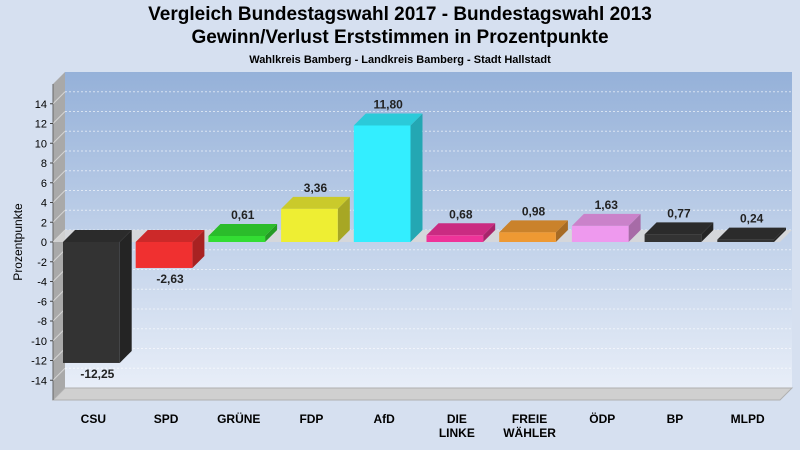 This screenshot has height=450, width=800. What do you see at coordinates (529, 419) in the screenshot?
I see `x-tick-label: FREIE` at bounding box center [529, 419].